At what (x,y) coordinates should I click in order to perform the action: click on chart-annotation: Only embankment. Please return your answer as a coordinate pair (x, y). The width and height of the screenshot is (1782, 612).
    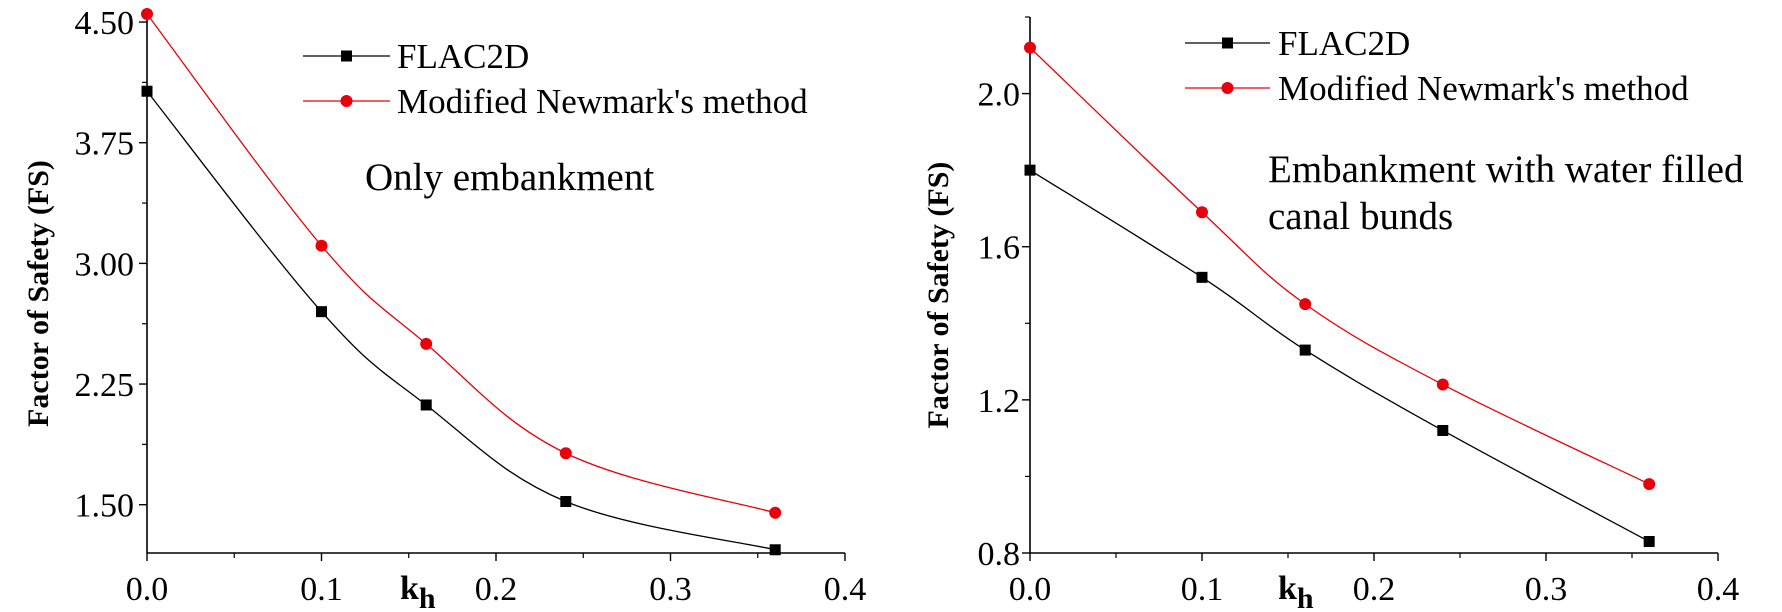
    Looking at the image, I should click on (509, 177).